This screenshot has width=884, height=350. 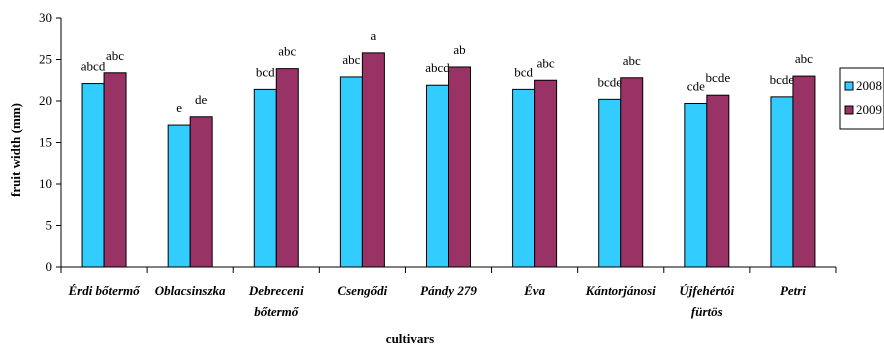 I want to click on category-label: Kántorjánosi, so click(x=620, y=290).